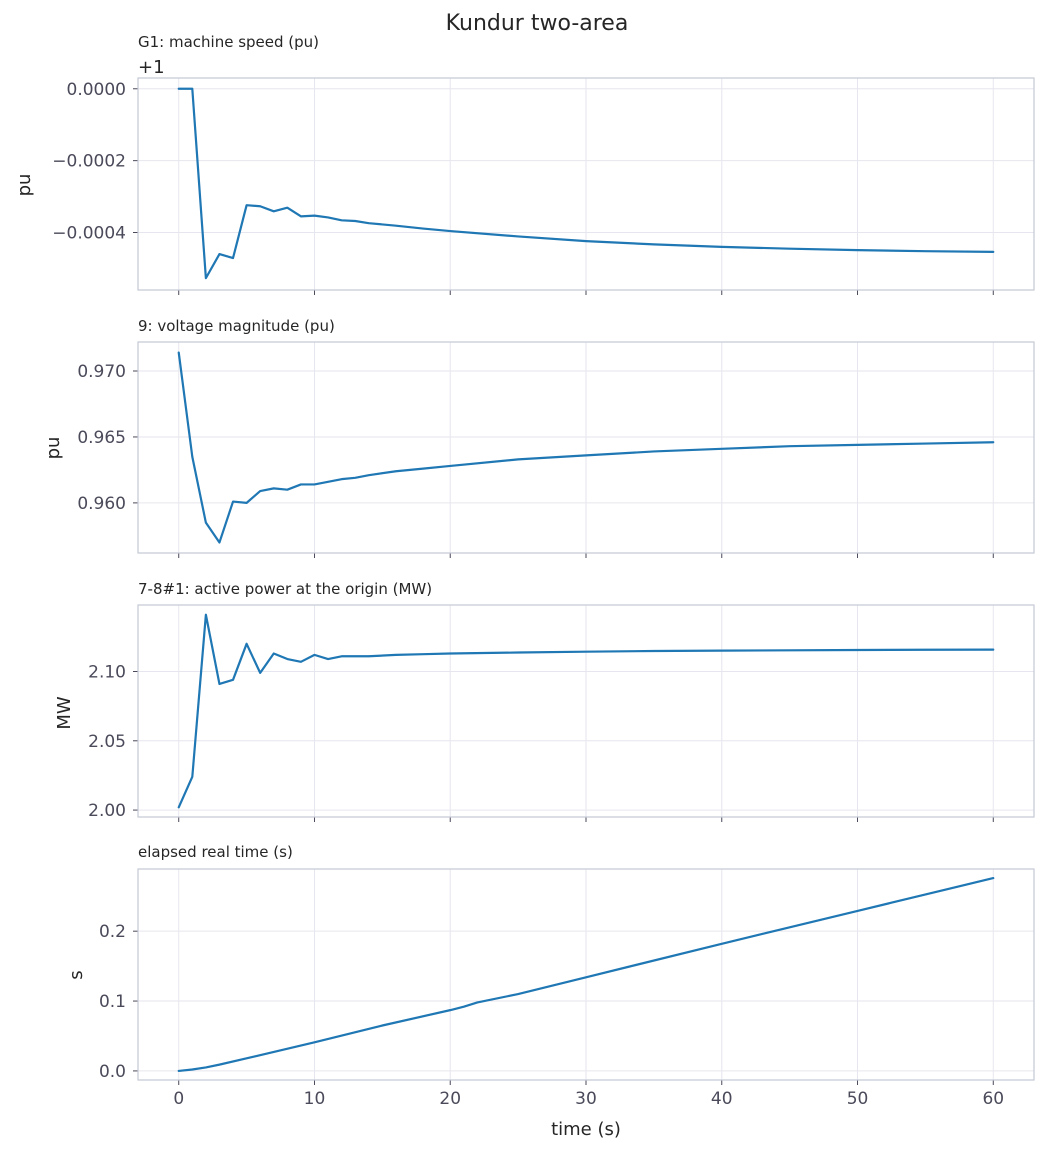 This screenshot has width=1048, height=1151. Describe the element at coordinates (107, 673) in the screenshot. I see `y-tick-label: 2.10` at that location.